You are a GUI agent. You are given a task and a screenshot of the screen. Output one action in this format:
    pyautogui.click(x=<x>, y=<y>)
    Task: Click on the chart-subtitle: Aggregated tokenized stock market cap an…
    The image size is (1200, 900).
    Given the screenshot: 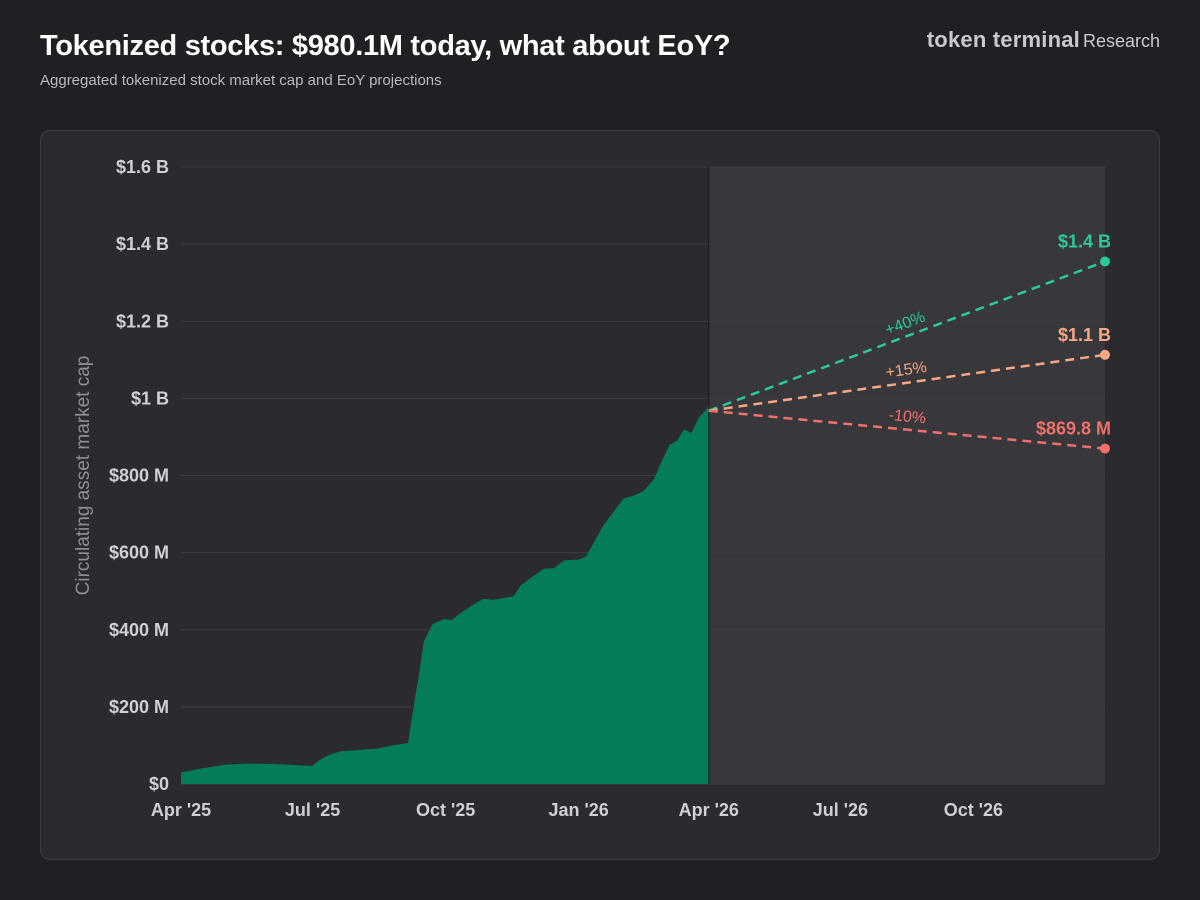 What is the action you would take?
    pyautogui.click(x=241, y=80)
    